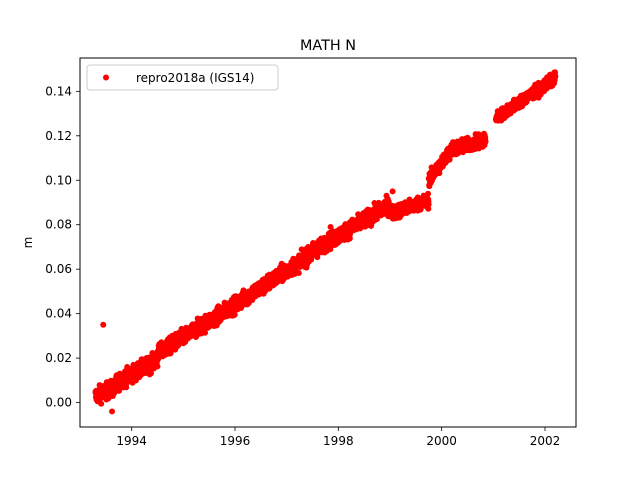 The image size is (640, 480). I want to click on legend-marker, so click(106, 77).